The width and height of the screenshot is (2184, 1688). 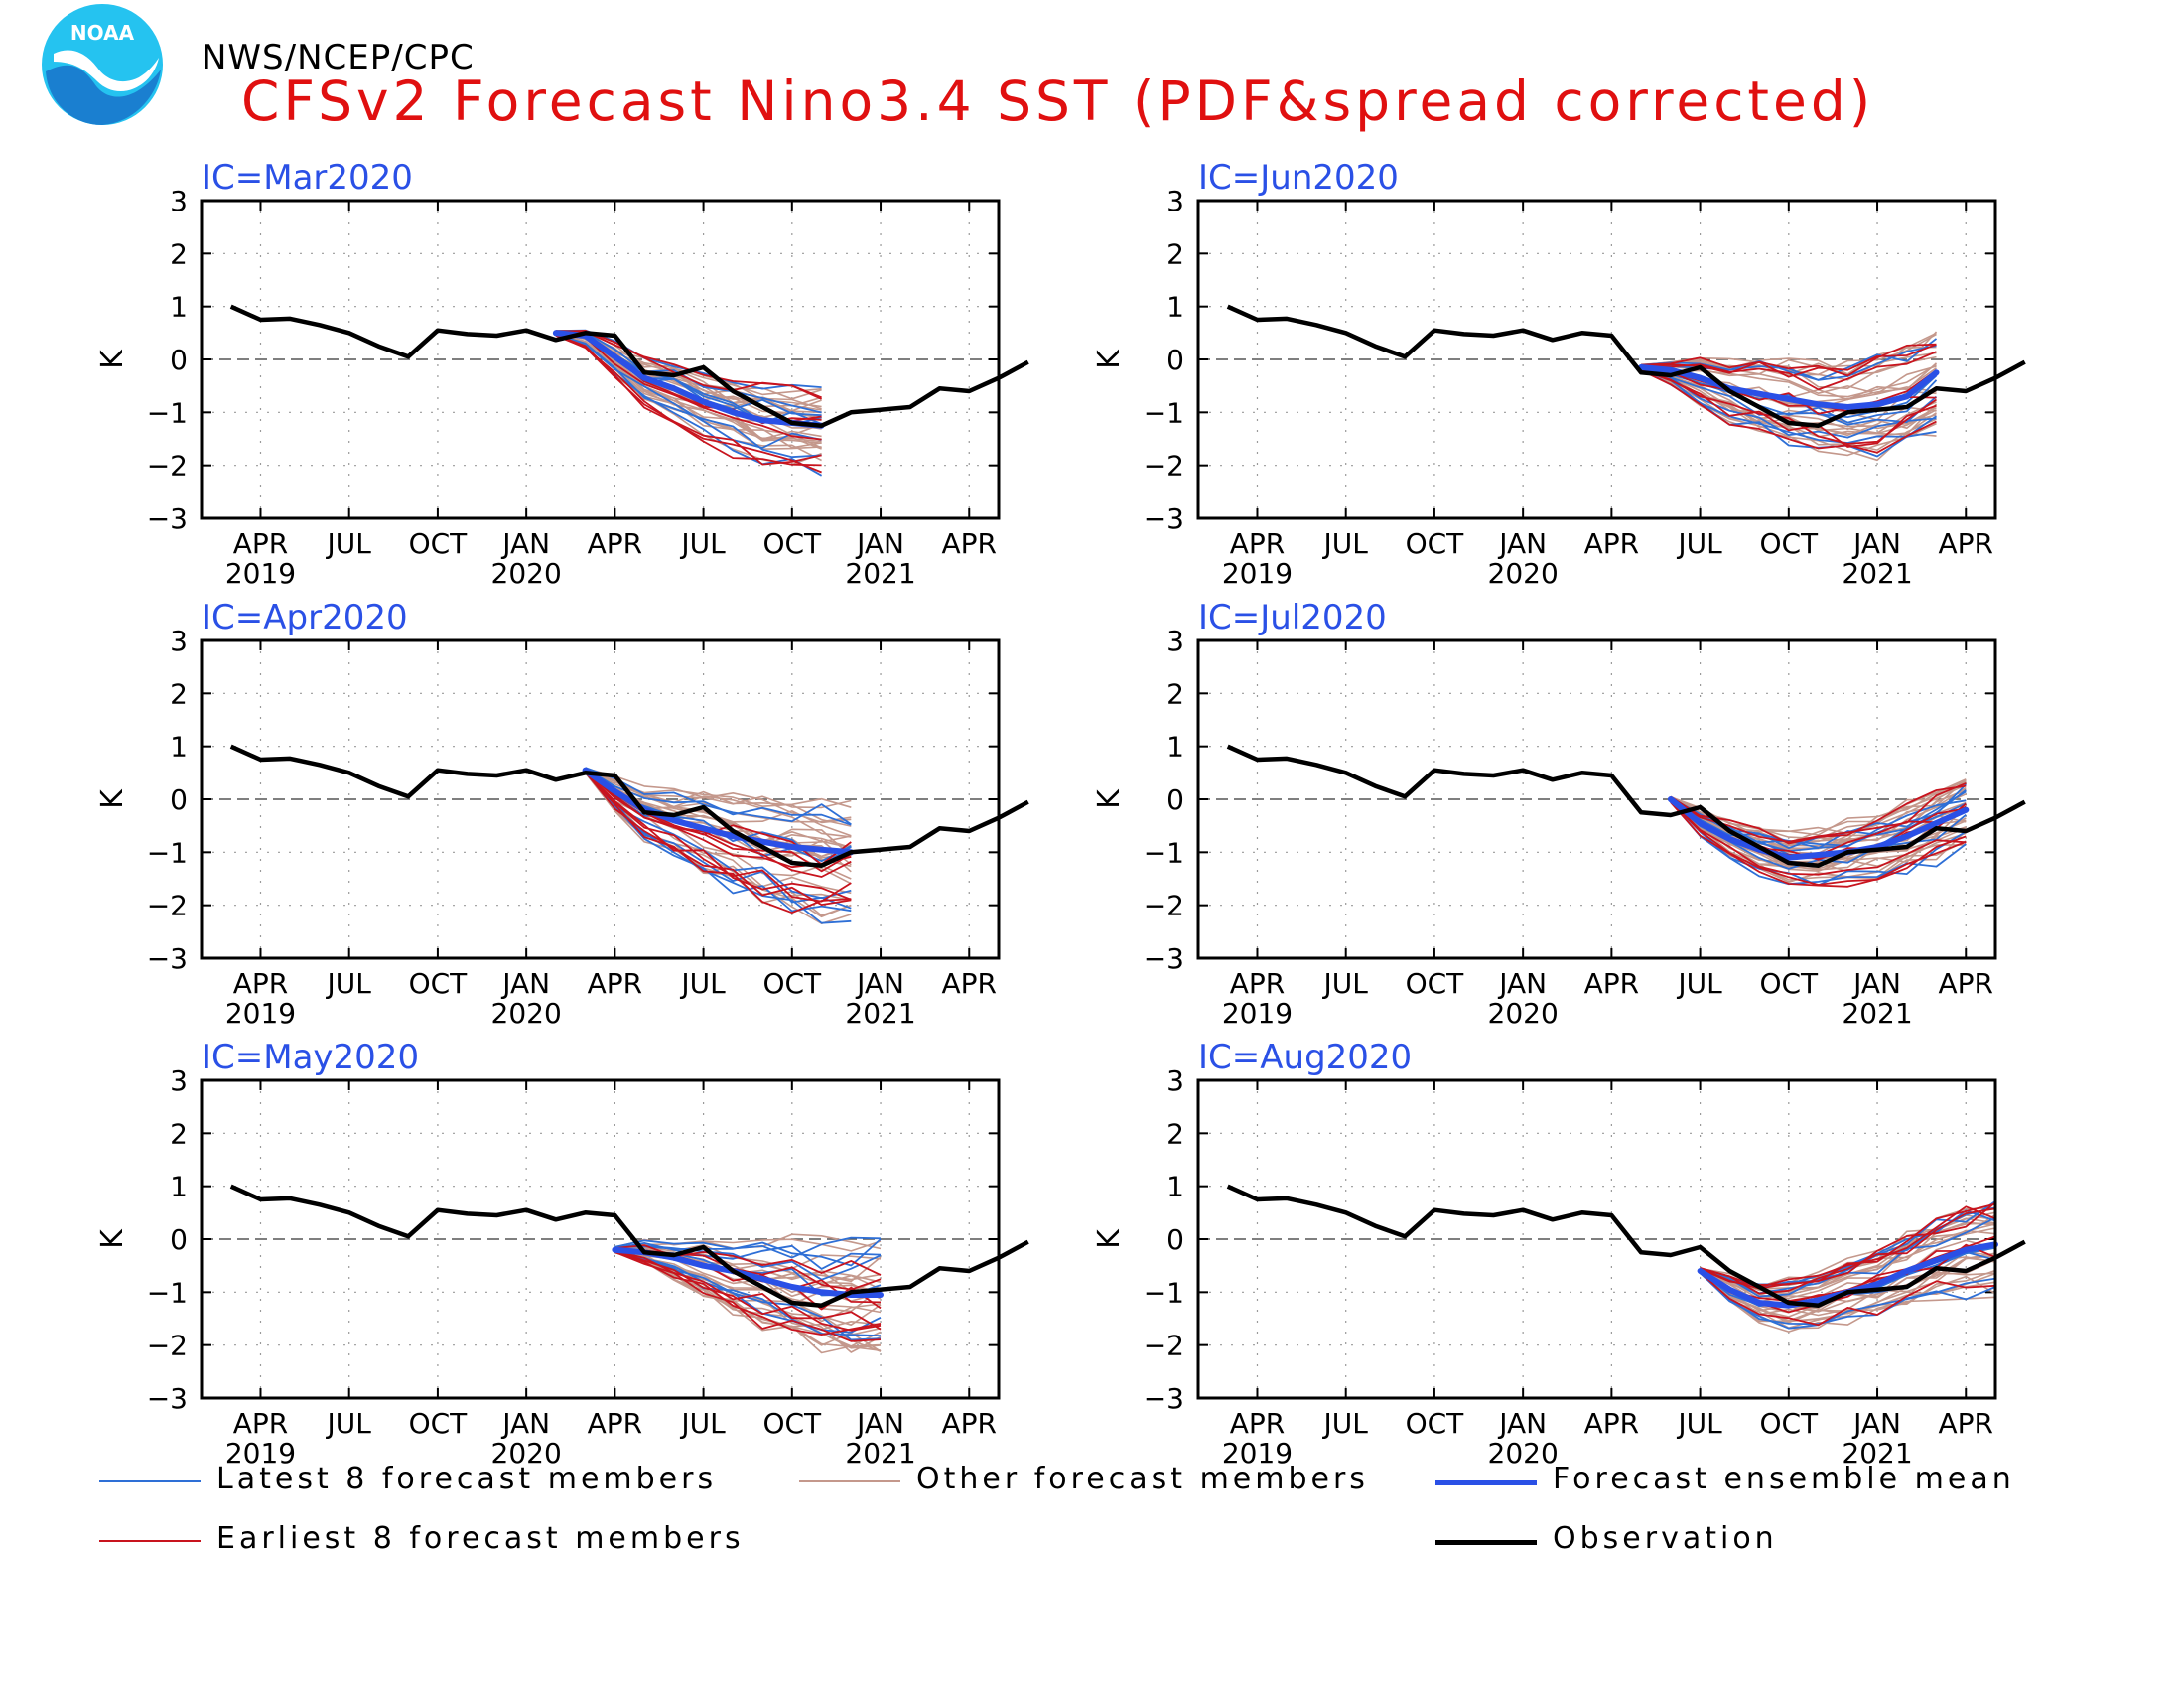 I want to click on panel-title: IC=Apr2020, so click(x=305, y=617).